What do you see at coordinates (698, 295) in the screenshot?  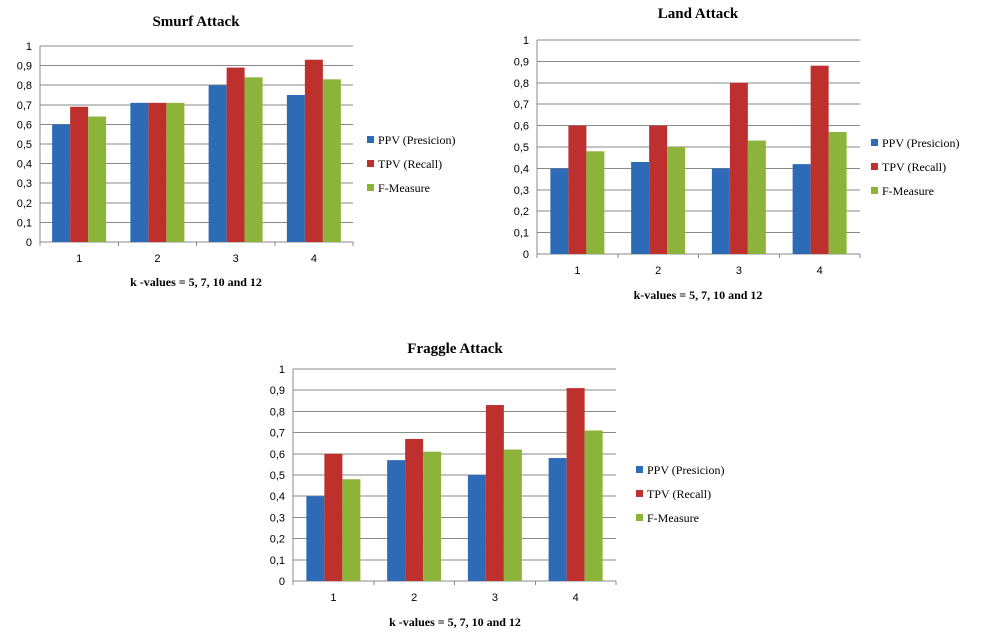 I see `x-axis-label: k-values = 5, 7, 10 and 12` at bounding box center [698, 295].